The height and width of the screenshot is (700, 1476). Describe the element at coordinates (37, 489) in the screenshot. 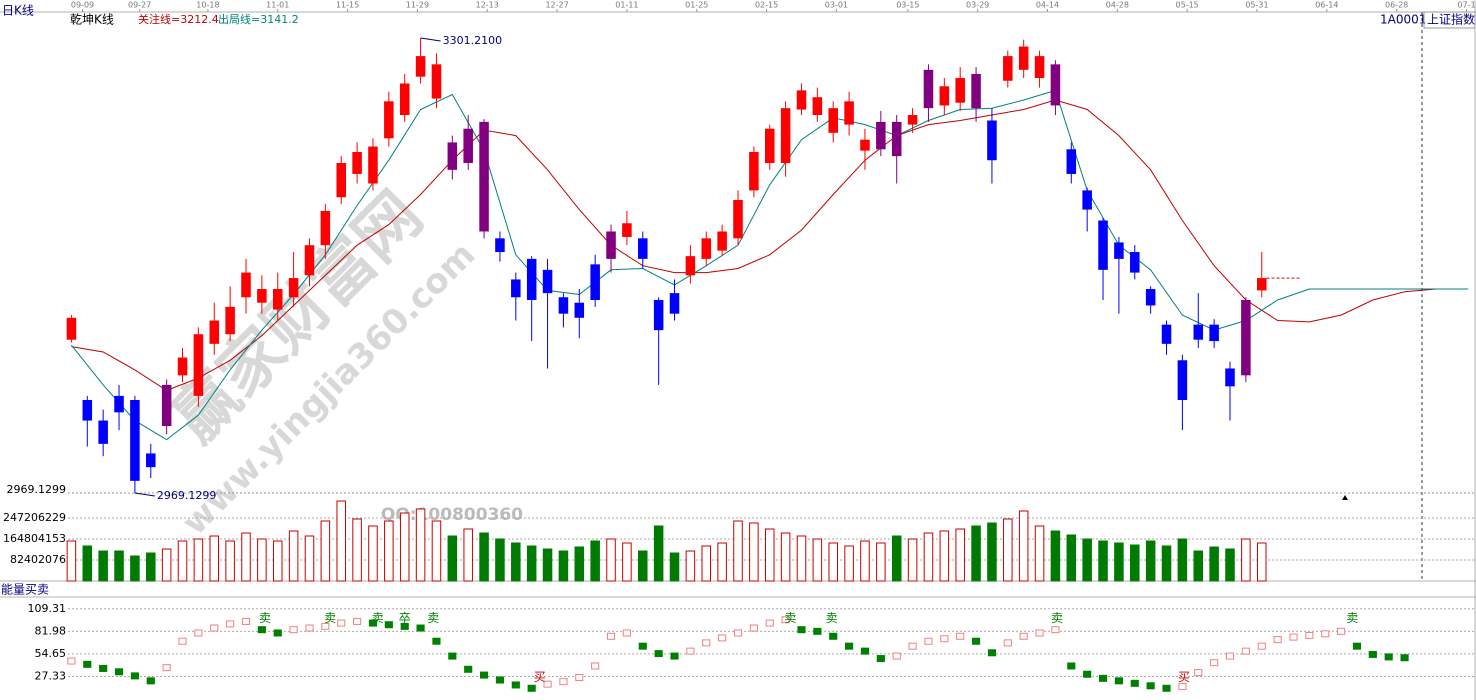

I see `y-tick-label: 2969.1299` at that location.